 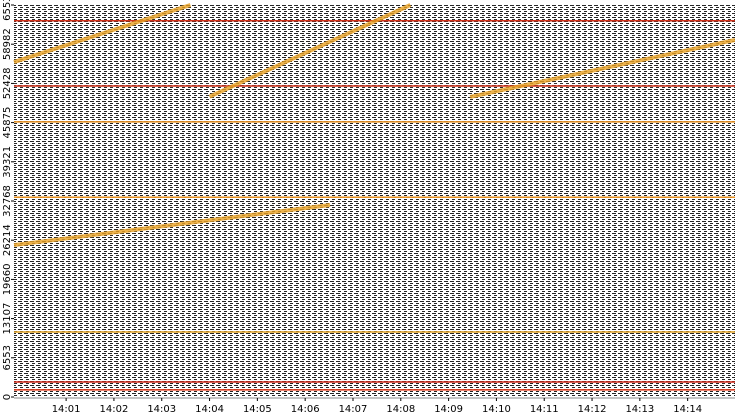 What do you see at coordinates (448, 409) in the screenshot?
I see `x-tick-label: 14:09` at bounding box center [448, 409].